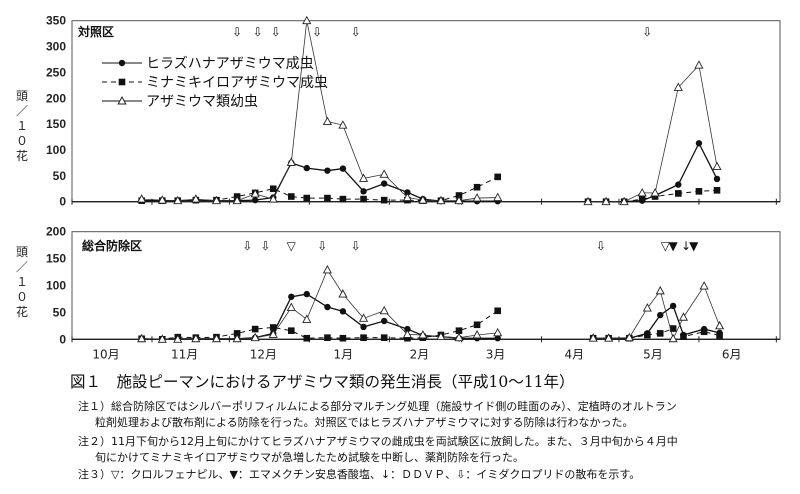 The image size is (800, 494). Describe the element at coordinates (322, 382) in the screenshot. I see `figure-caption: 図１ 施設ピーマンにおけるアザミウマ類の発生消長（平成10～11年）` at that location.